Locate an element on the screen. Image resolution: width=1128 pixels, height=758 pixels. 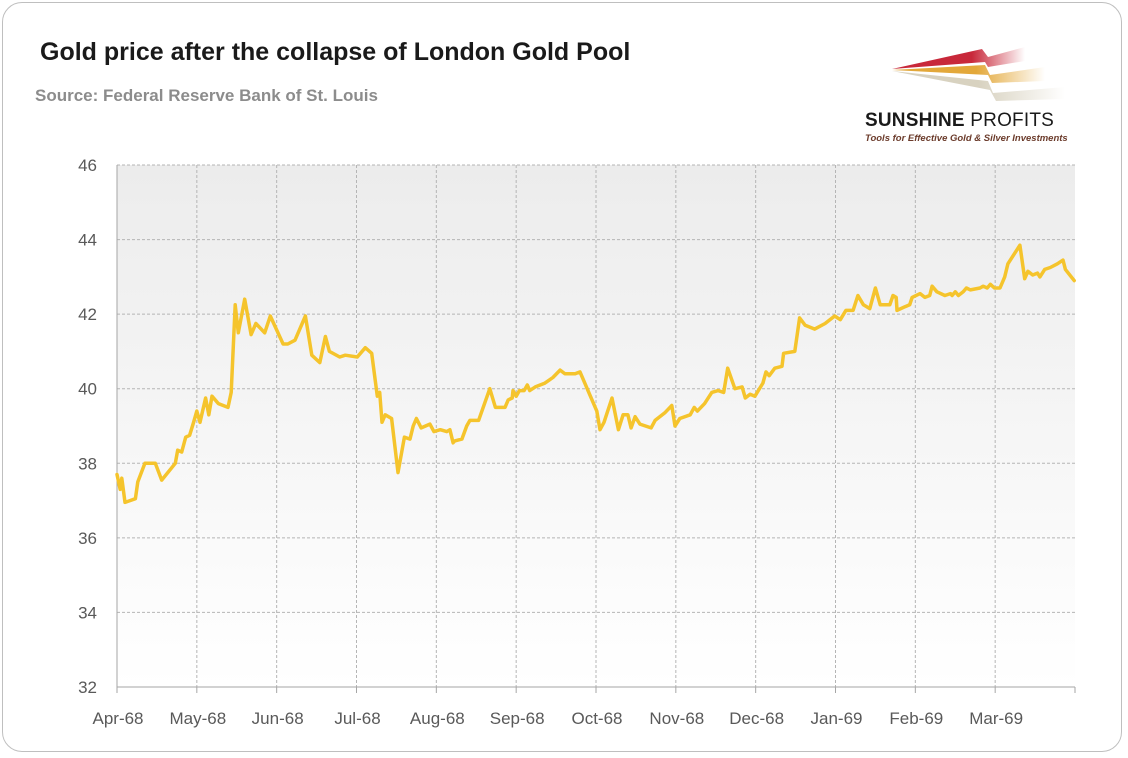
x-tick-label: Apr-68 is located at coordinates (117, 718).